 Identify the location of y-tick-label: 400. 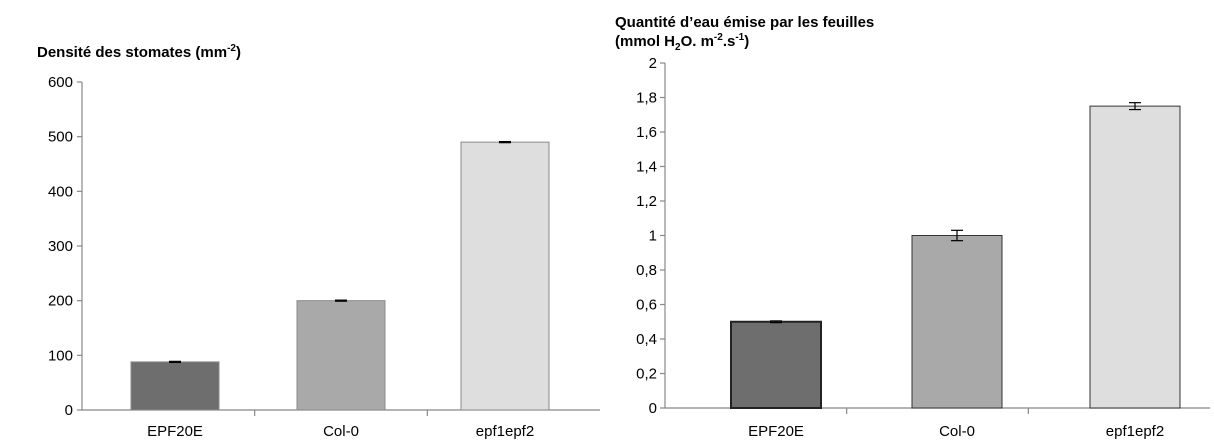
(60, 191).